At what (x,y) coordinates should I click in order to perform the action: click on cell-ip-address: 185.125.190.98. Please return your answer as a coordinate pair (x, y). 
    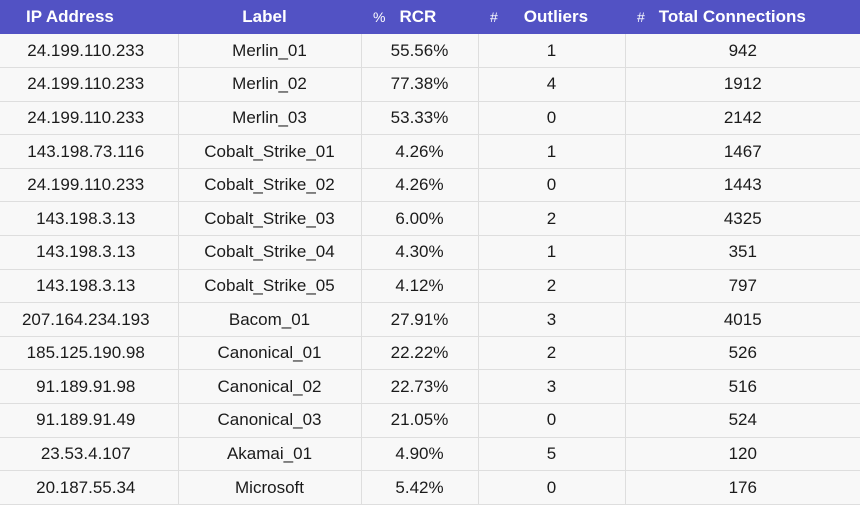
    Looking at the image, I should click on (89, 353).